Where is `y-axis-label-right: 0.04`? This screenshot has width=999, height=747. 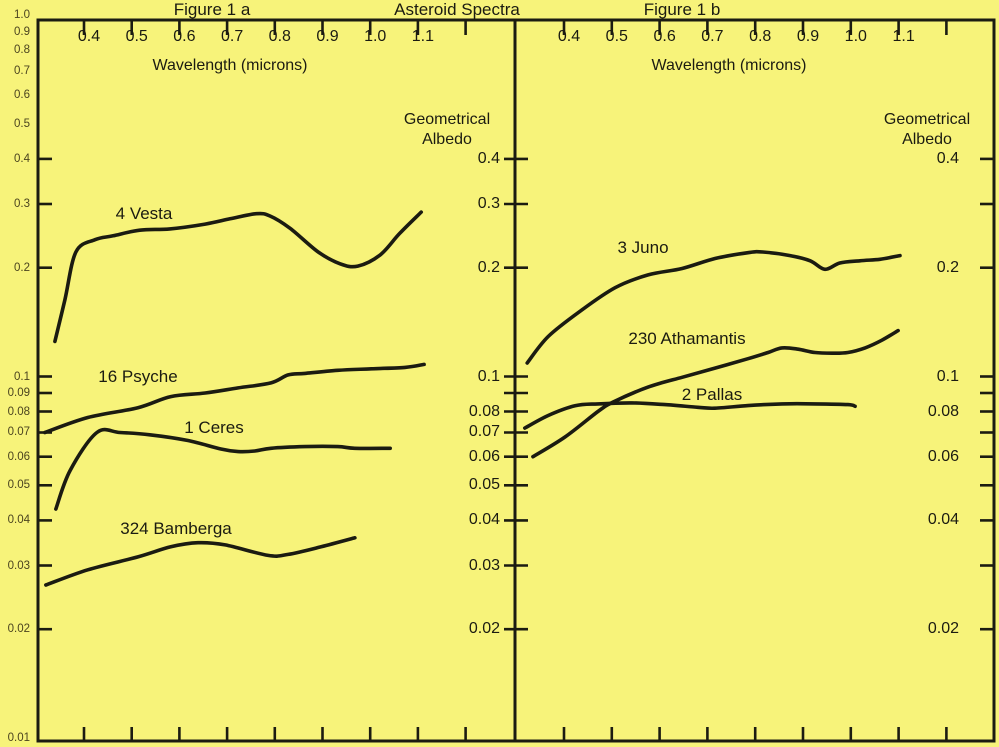
y-axis-label-right: 0.04 is located at coordinates (943, 520).